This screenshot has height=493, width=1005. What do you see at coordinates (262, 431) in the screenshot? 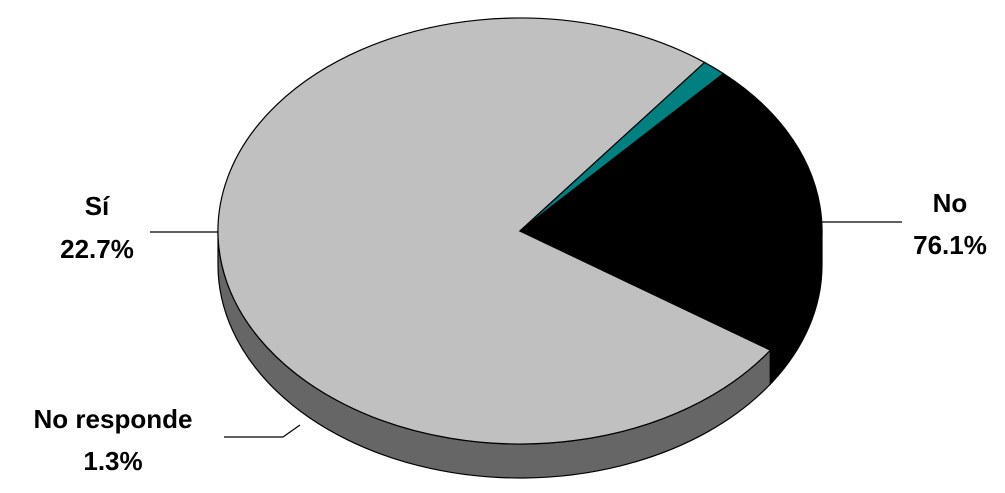
I see `leader-line-no-responde` at bounding box center [262, 431].